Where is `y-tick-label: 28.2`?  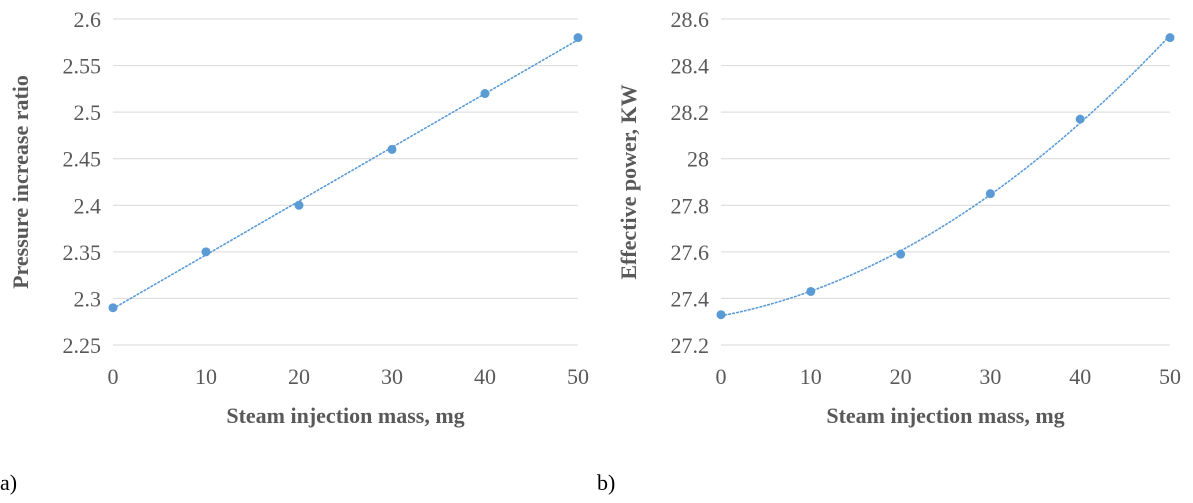
y-tick-label: 28.2 is located at coordinates (690, 112).